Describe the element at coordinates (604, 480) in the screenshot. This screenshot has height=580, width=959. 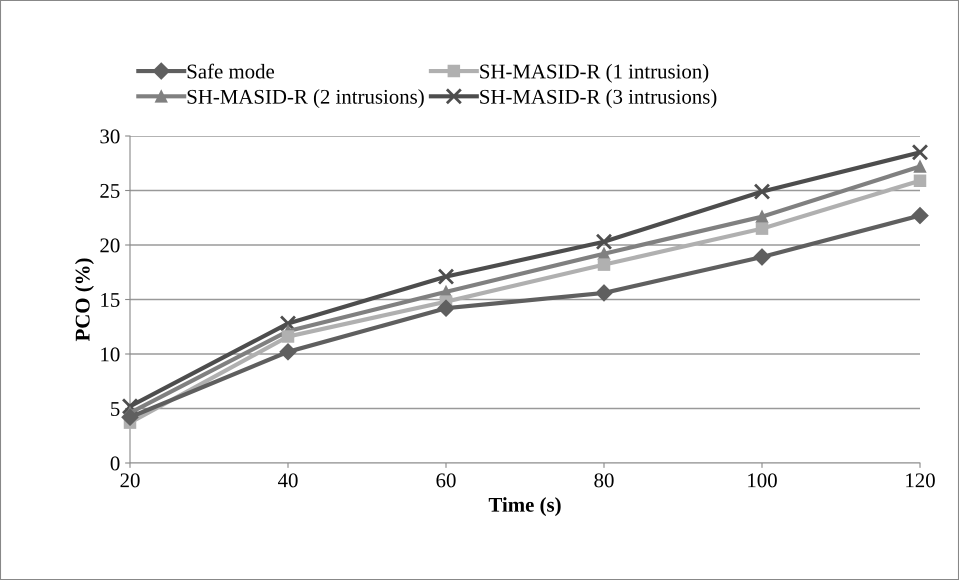
I see `x-tick-label: 80` at that location.